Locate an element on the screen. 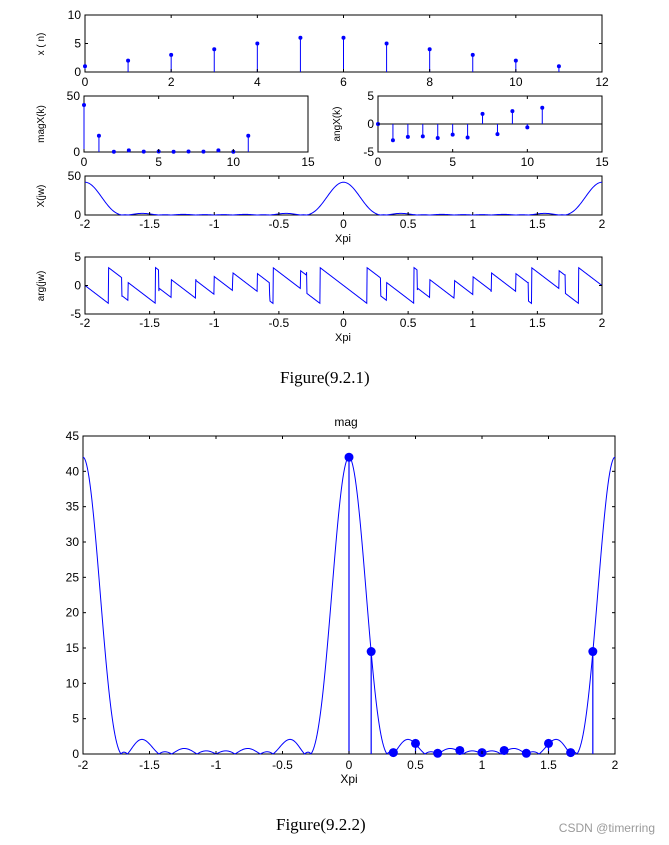 The width and height of the screenshot is (669, 845). subplot-xn: 0 2 4 6 8 10 12 0 5 10 x ( n) is located at coordinates (322, 48).